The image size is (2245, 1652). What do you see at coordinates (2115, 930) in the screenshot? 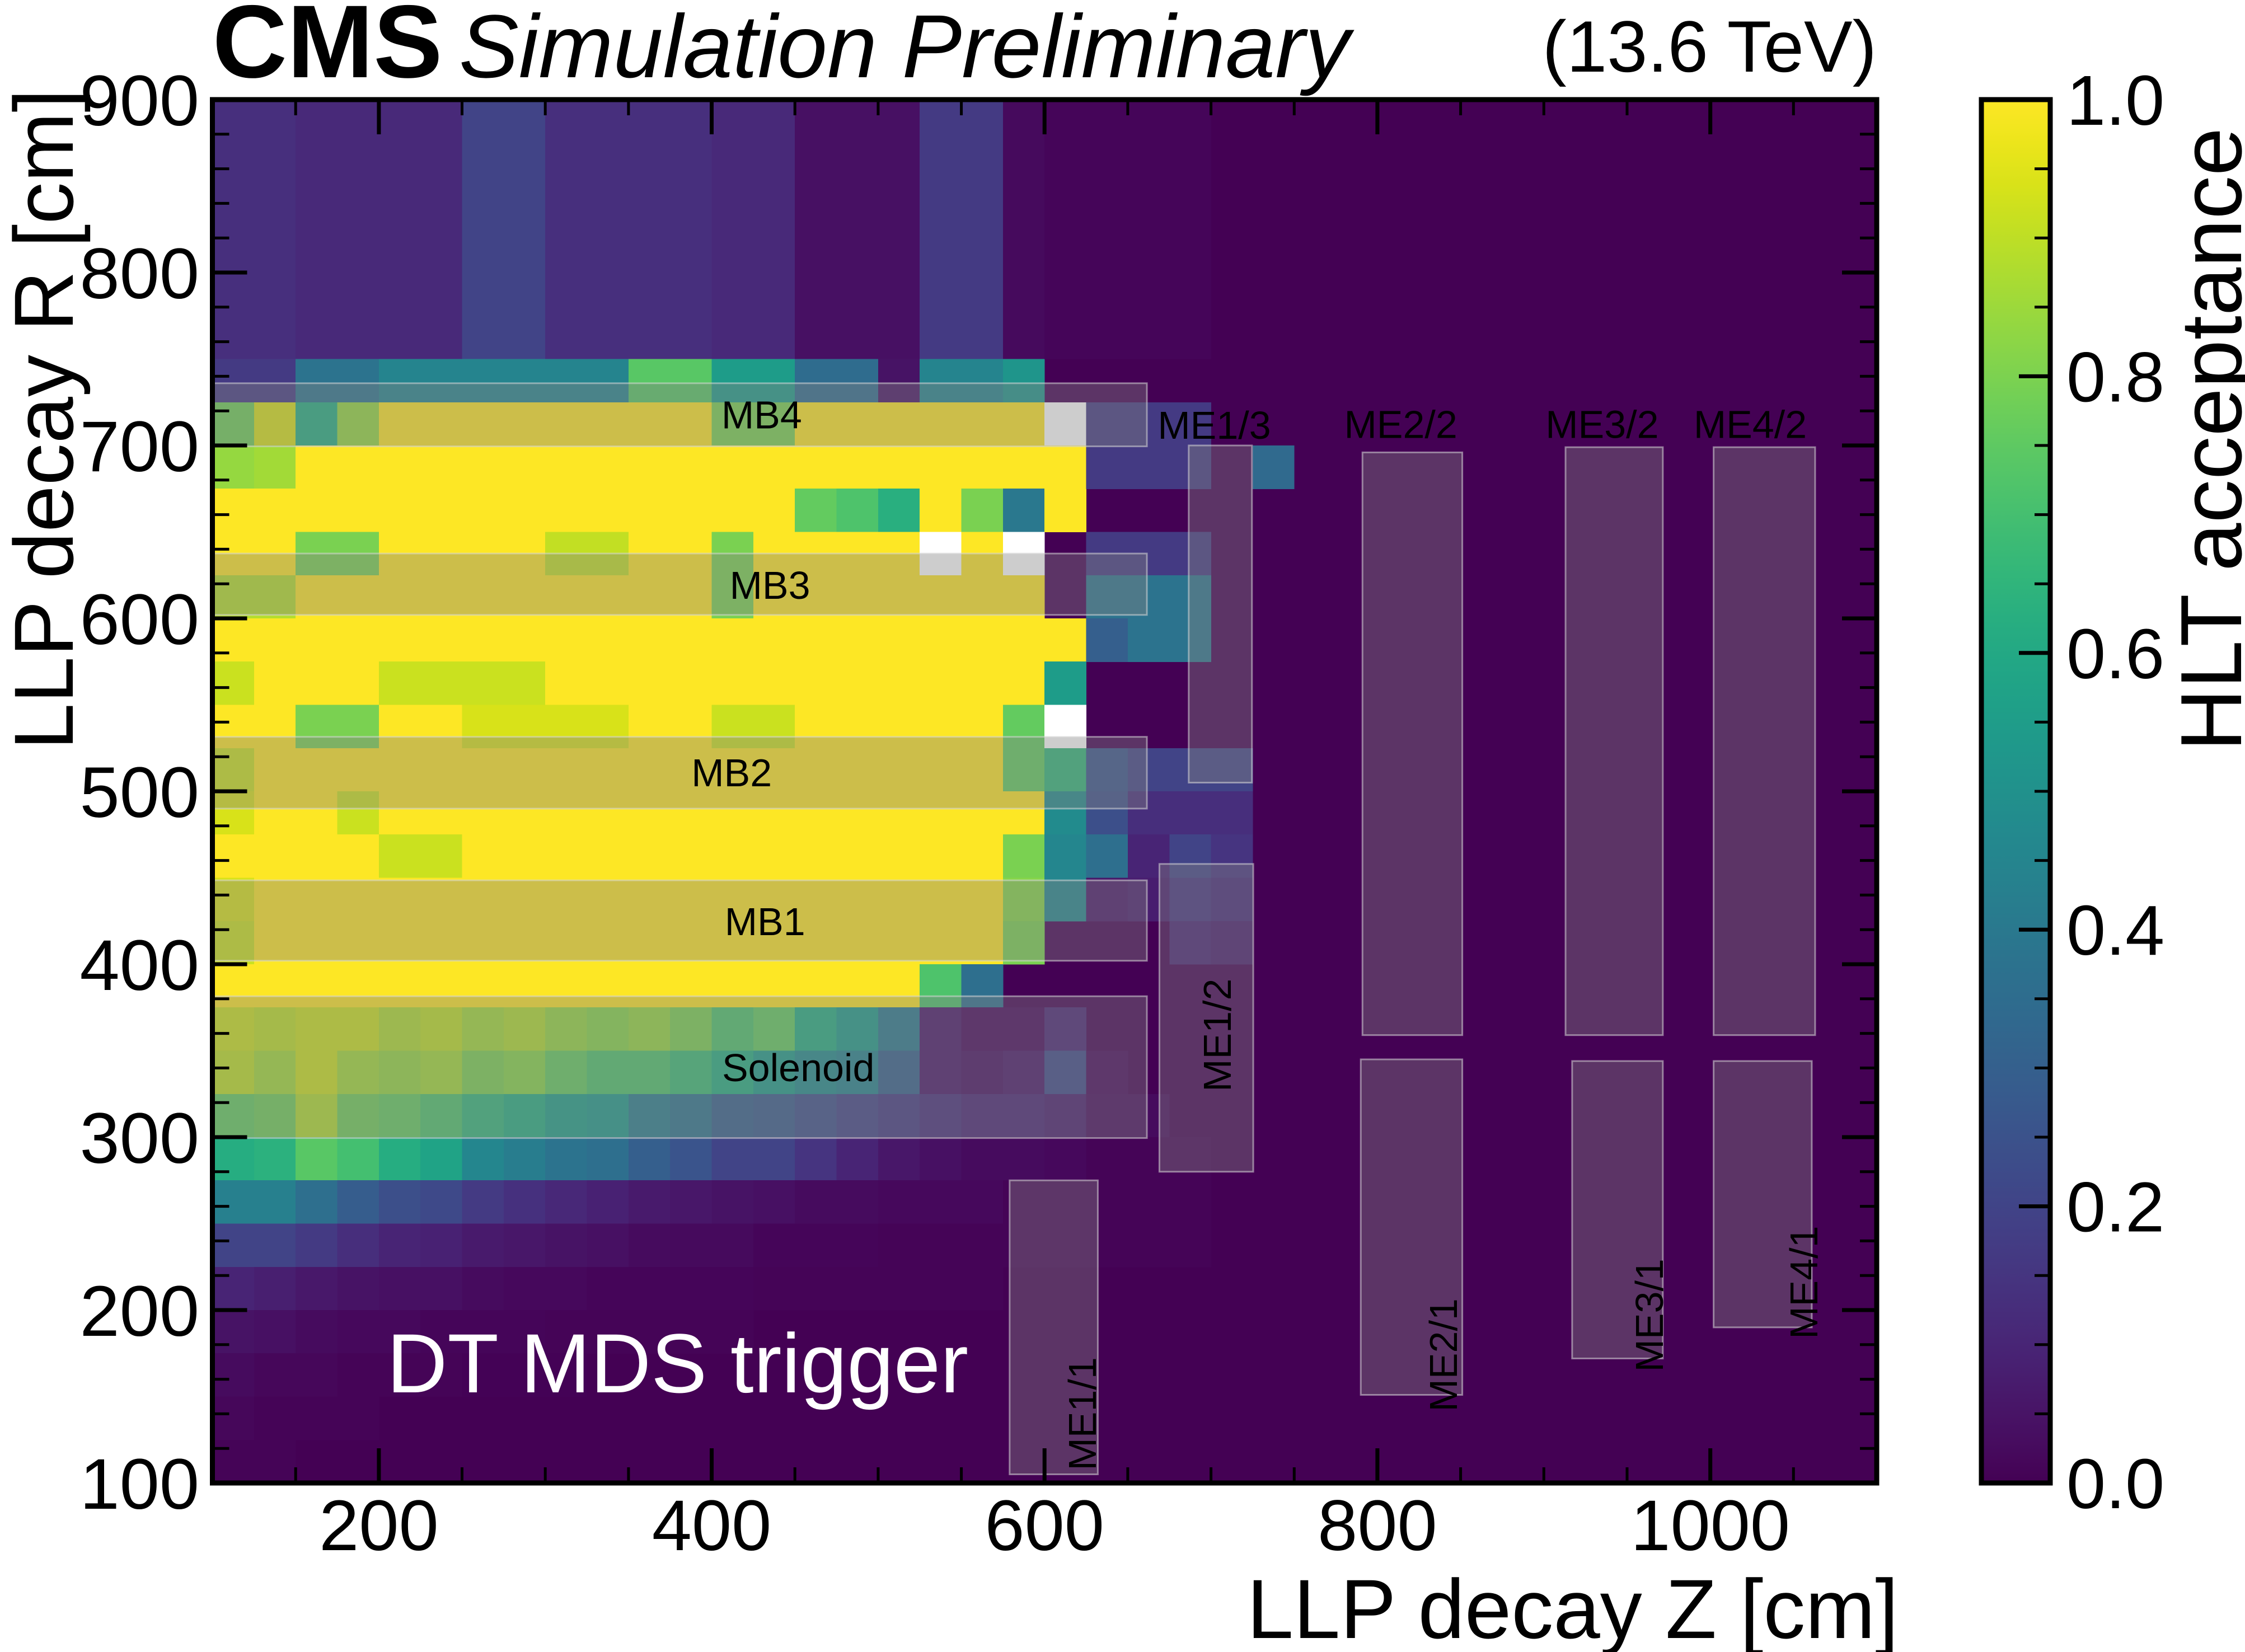
I see `svg-text: 0.4` at bounding box center [2115, 930].